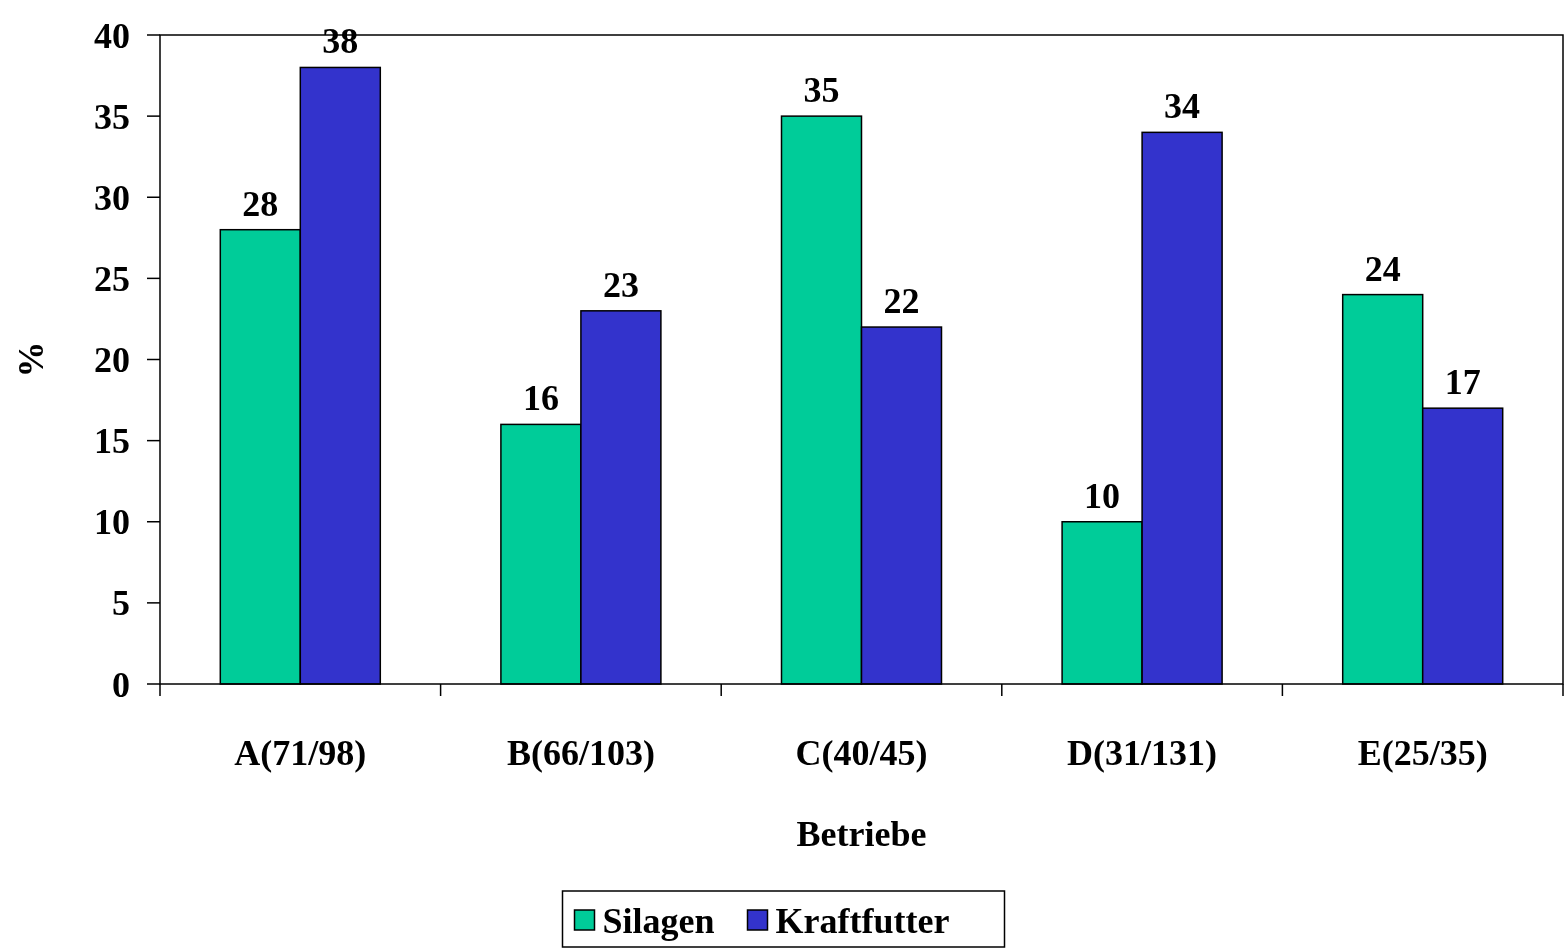 The width and height of the screenshot is (1567, 952). What do you see at coordinates (861, 752) in the screenshot?
I see `x-tick-label: C(40/45)` at bounding box center [861, 752].